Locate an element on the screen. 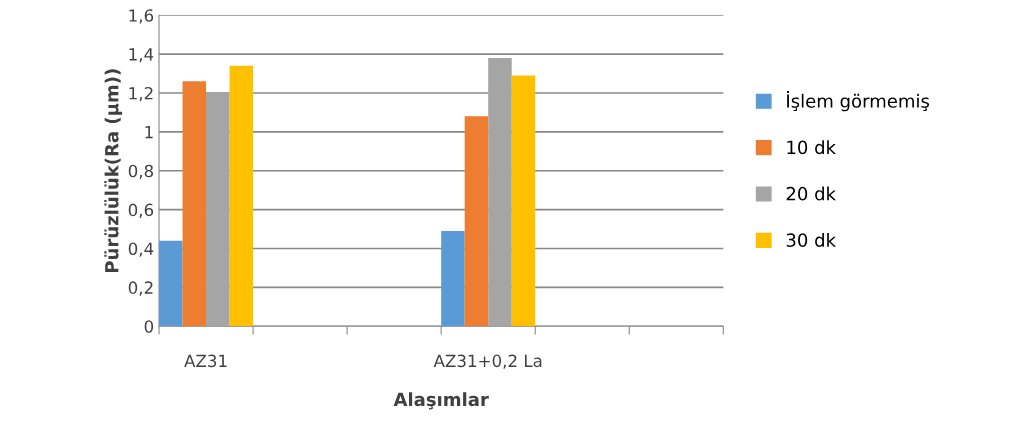 Image resolution: width=1026 pixels, height=435 pixels. legend-label: İşlem görmemiş is located at coordinates (858, 101).